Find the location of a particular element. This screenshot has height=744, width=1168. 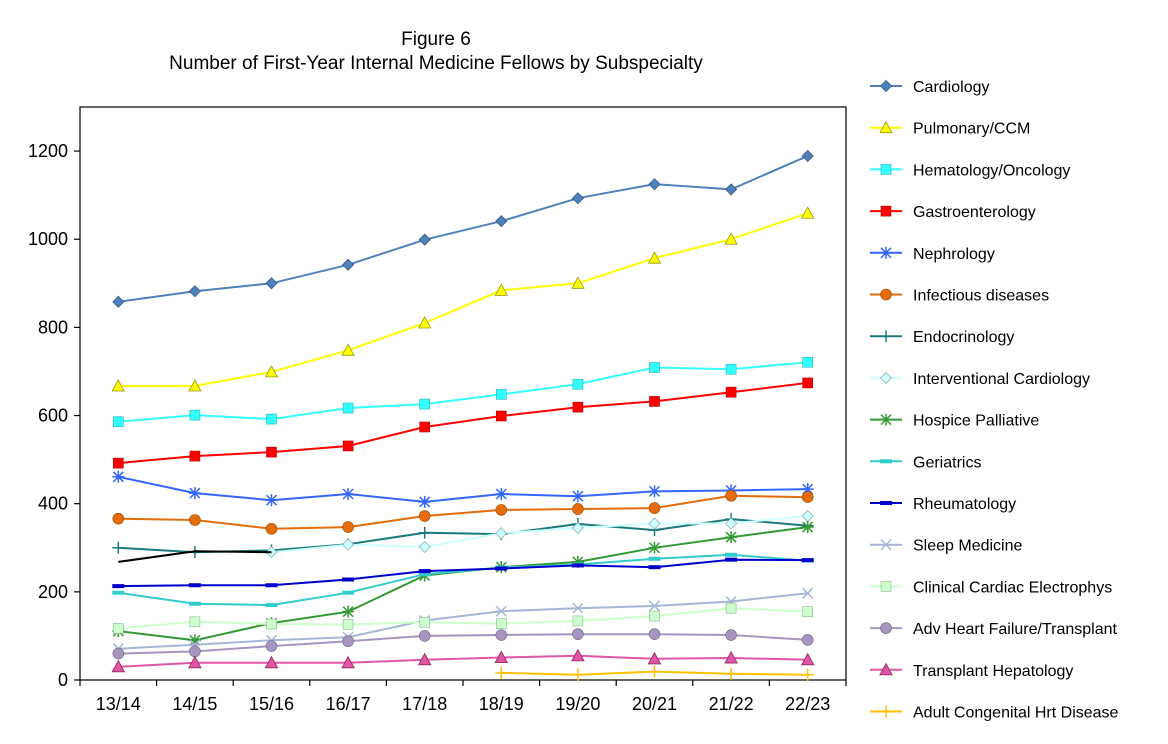

x-tick-label: 13/14 is located at coordinates (118, 704).